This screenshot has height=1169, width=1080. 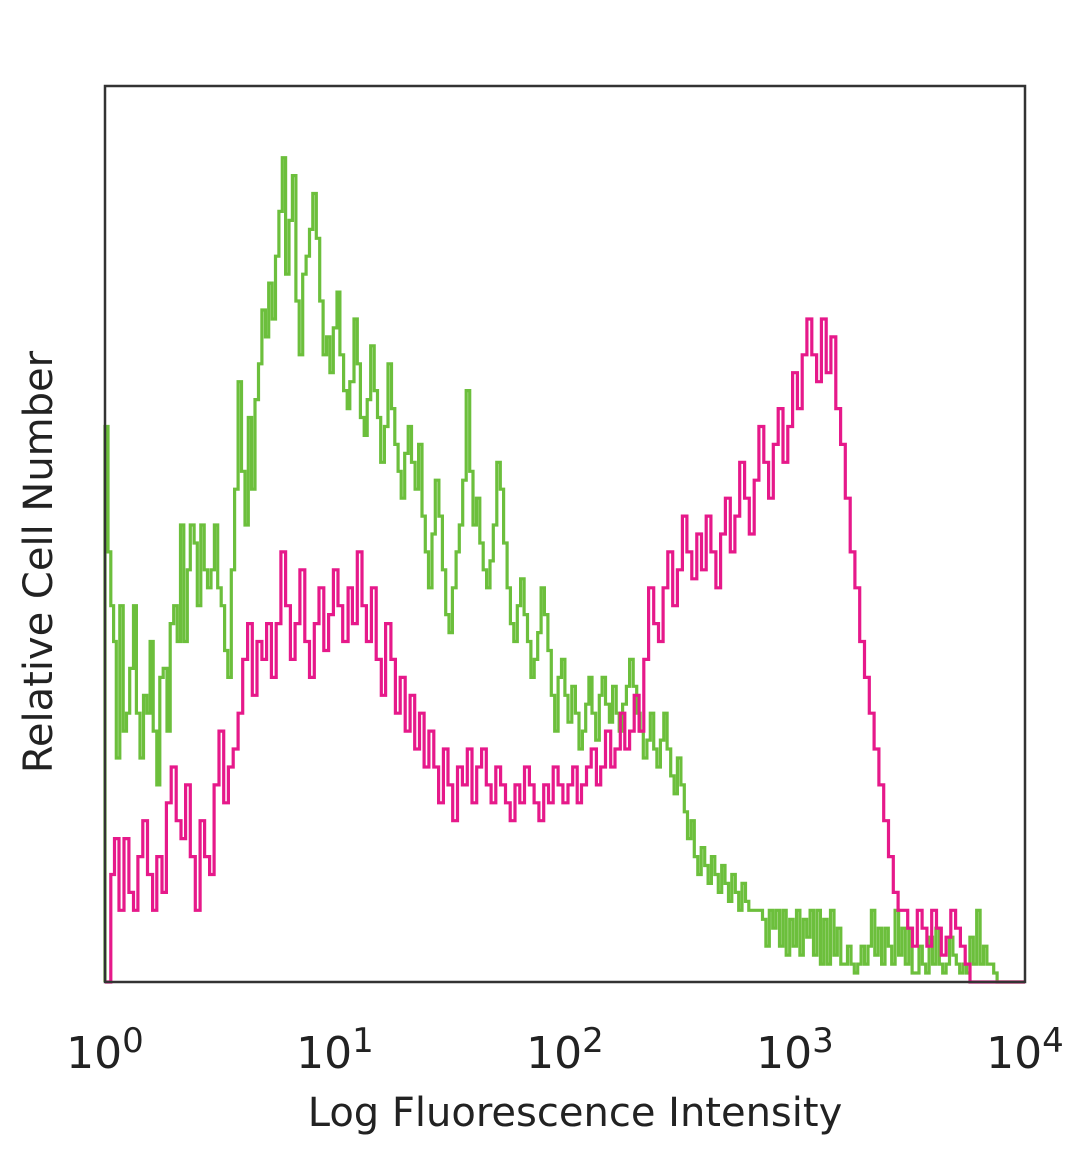 I want to click on x-tick-label-4: 104, so click(x=1025, y=1050).